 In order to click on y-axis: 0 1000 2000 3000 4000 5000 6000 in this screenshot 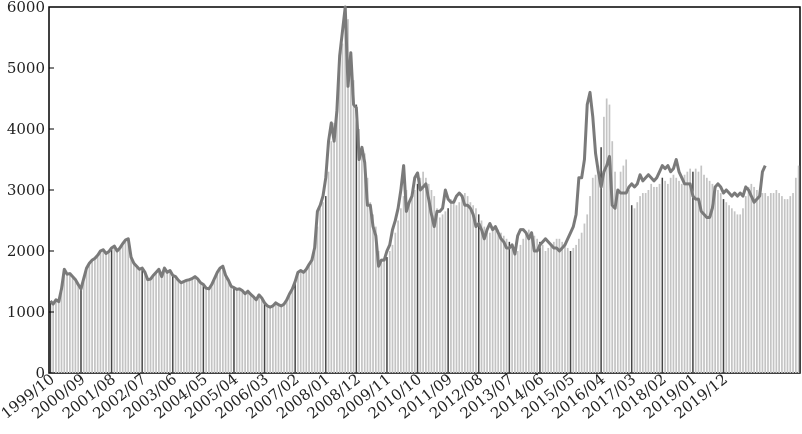, I will do `click(30, 191)`.